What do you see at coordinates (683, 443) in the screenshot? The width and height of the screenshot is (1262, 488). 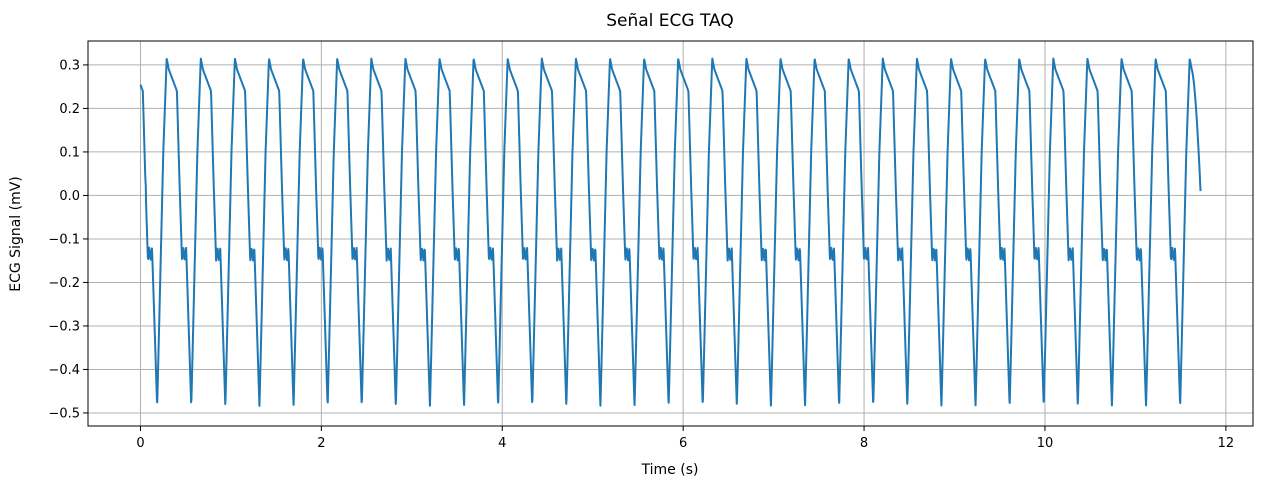 I see `x-tick-label: 6` at bounding box center [683, 443].